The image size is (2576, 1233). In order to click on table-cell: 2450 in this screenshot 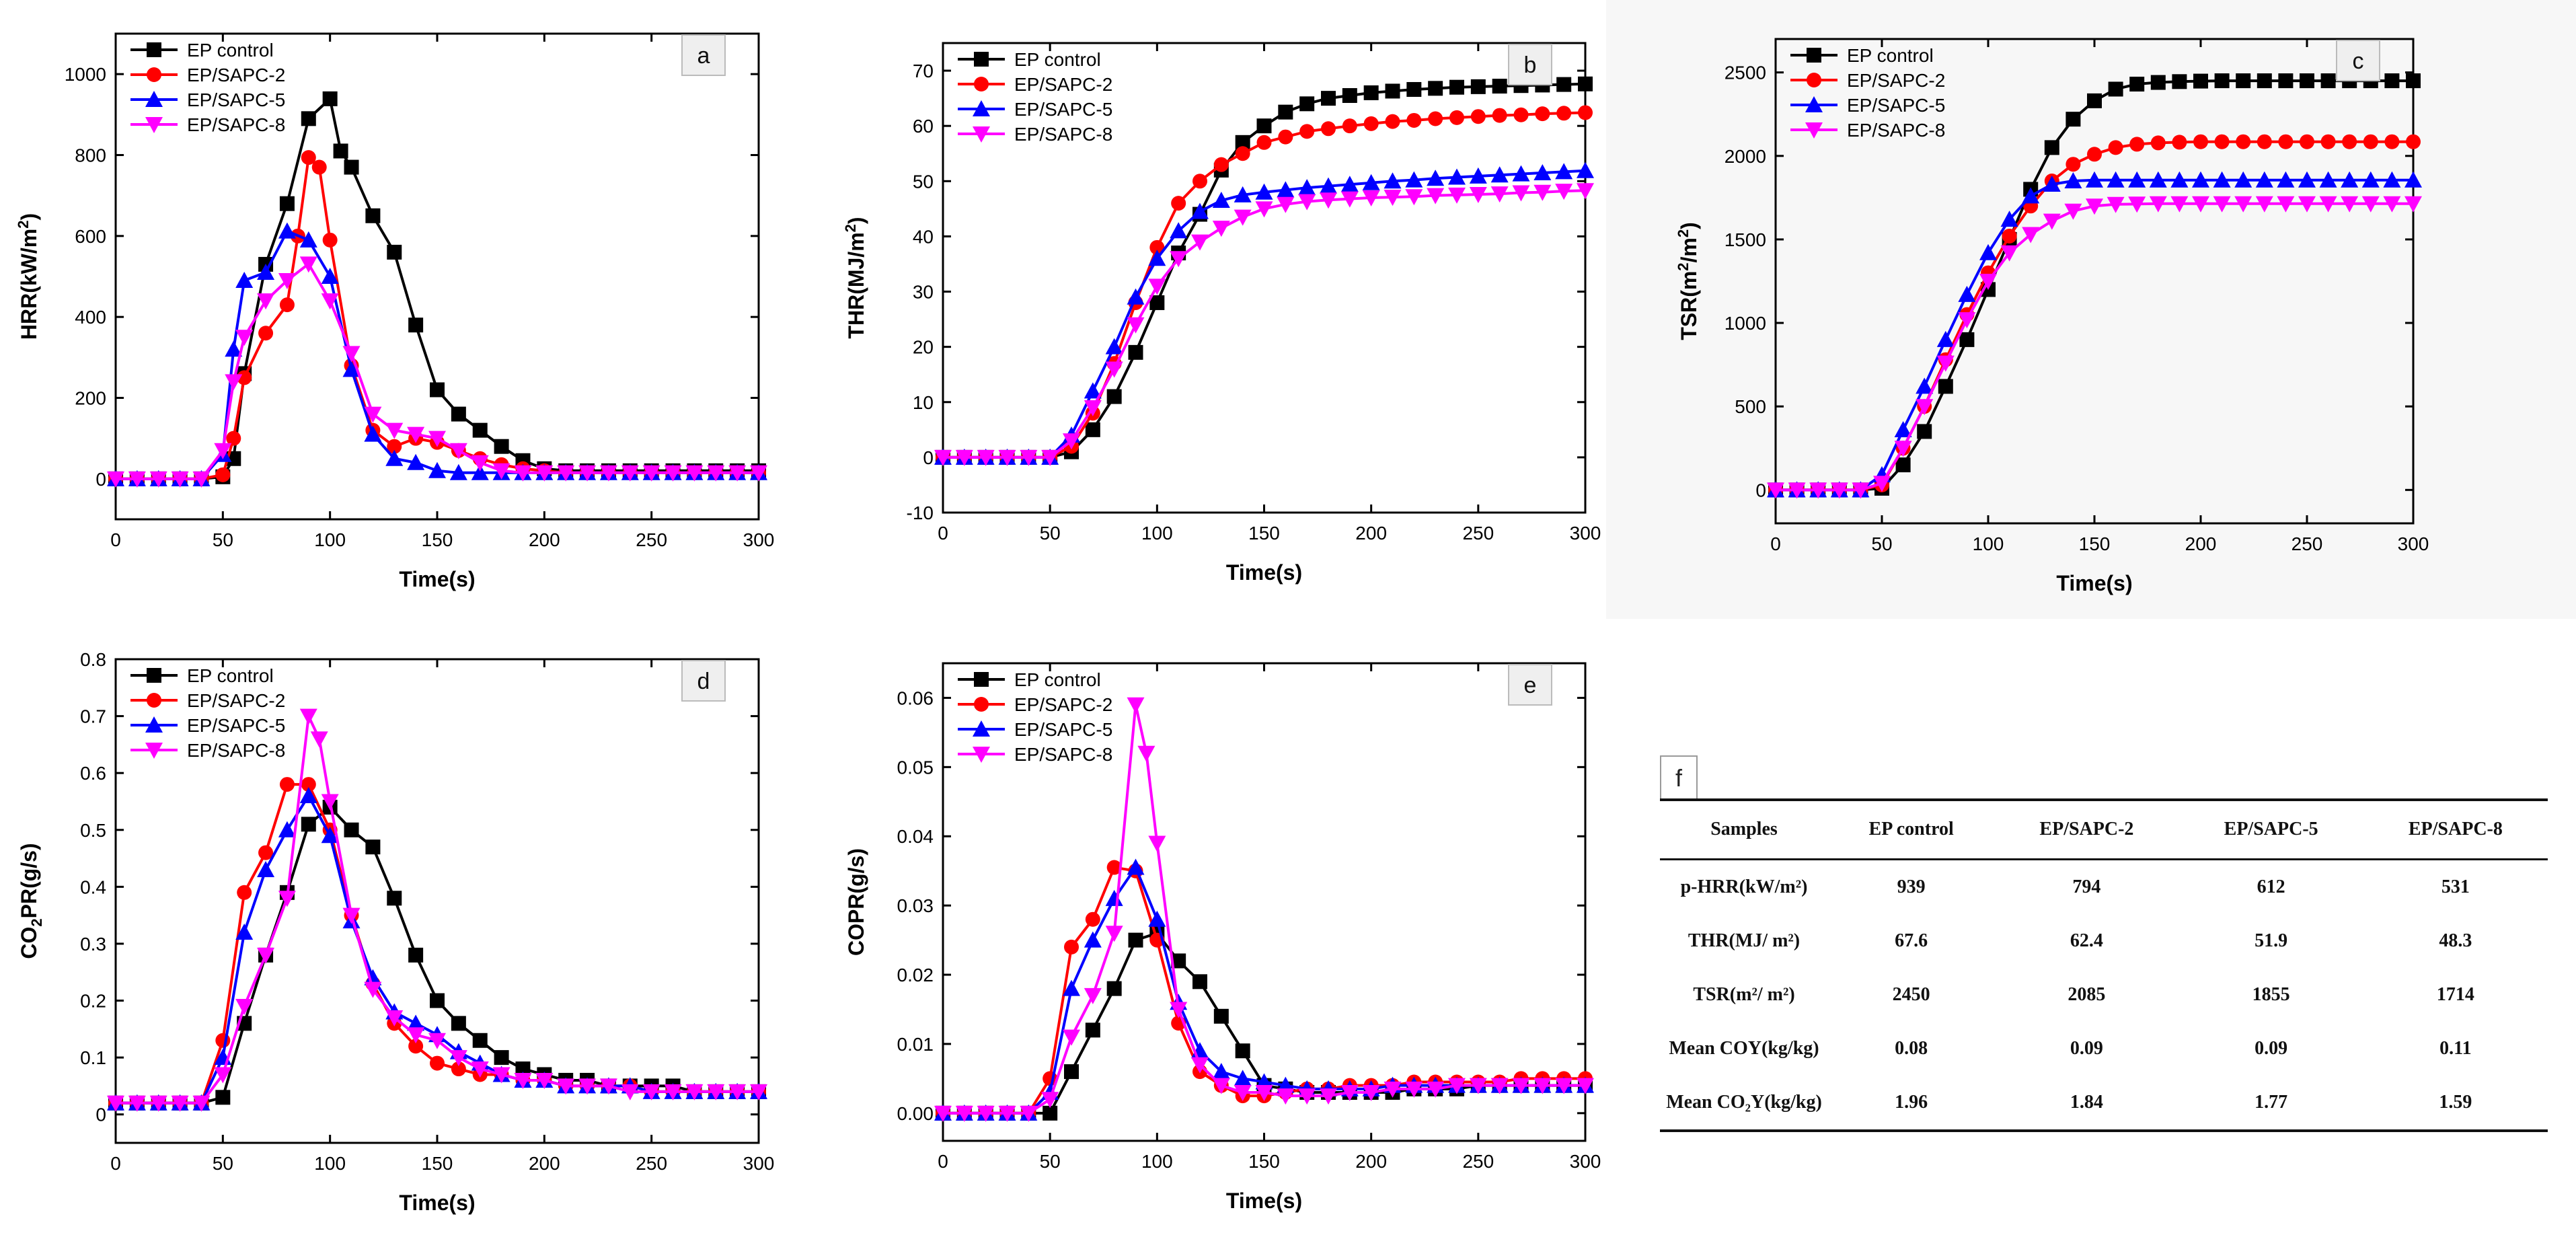, I will do `click(1911, 994)`.